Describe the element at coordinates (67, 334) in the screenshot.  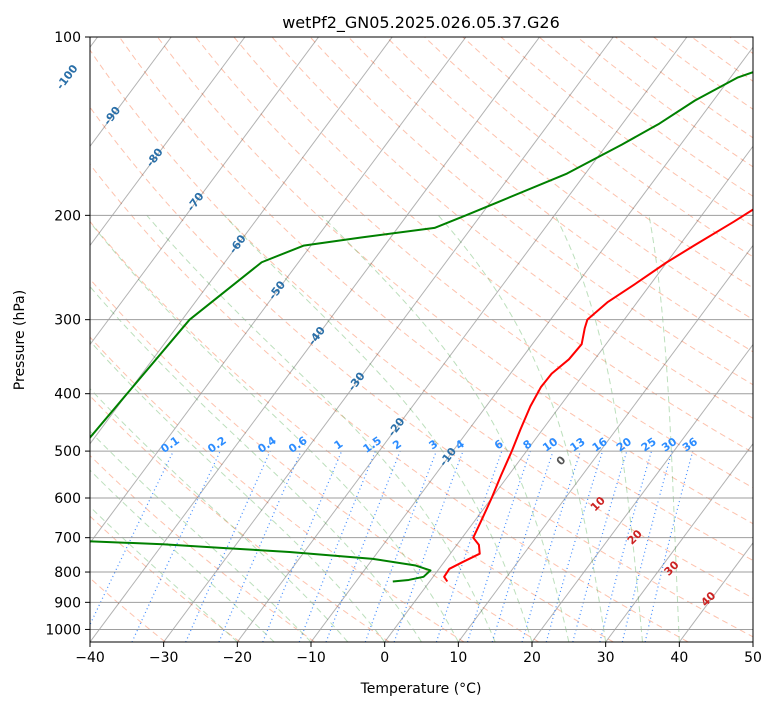
I see `y-axis: 100 200 300 400 500 600 700 800 900 1000` at that location.